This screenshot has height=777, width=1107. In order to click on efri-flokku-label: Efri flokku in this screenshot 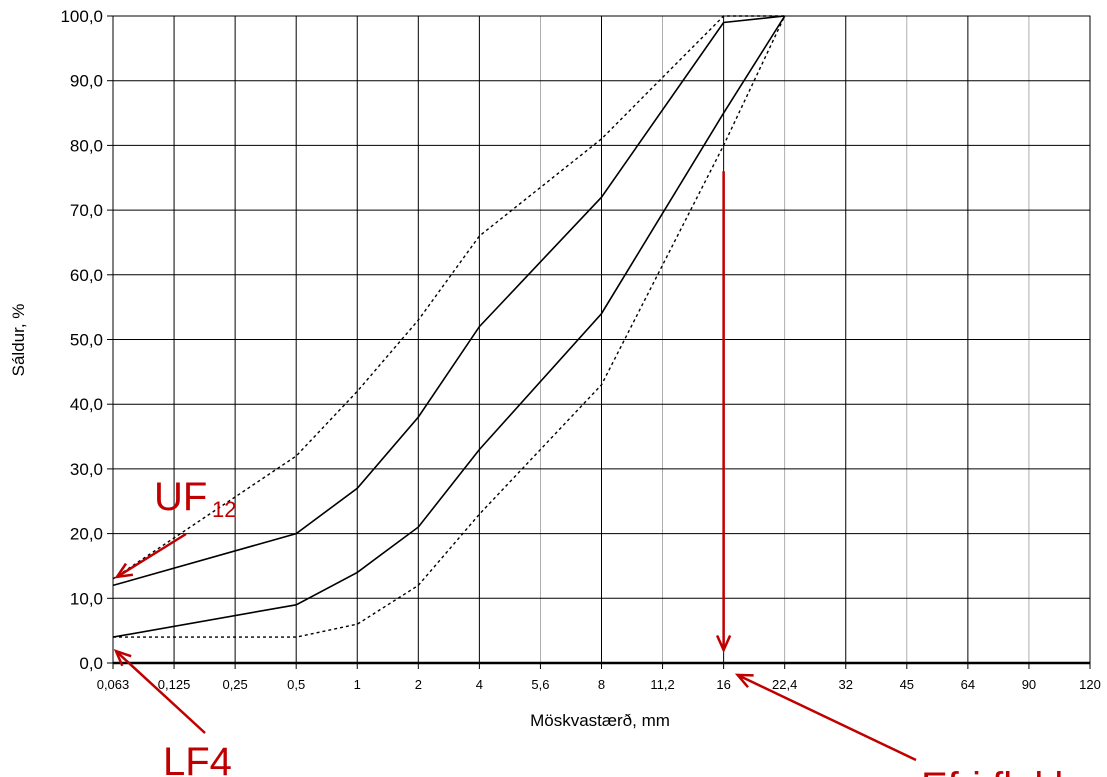, I will do `click(1009, 771)`.